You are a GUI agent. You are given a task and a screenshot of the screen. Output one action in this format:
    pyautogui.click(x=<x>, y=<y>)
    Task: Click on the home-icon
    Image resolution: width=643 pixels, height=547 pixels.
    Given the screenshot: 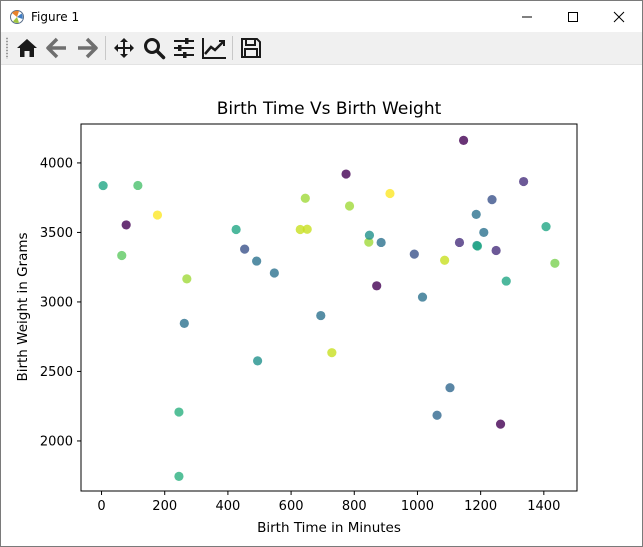 What is the action you would take?
    pyautogui.click(x=27, y=48)
    